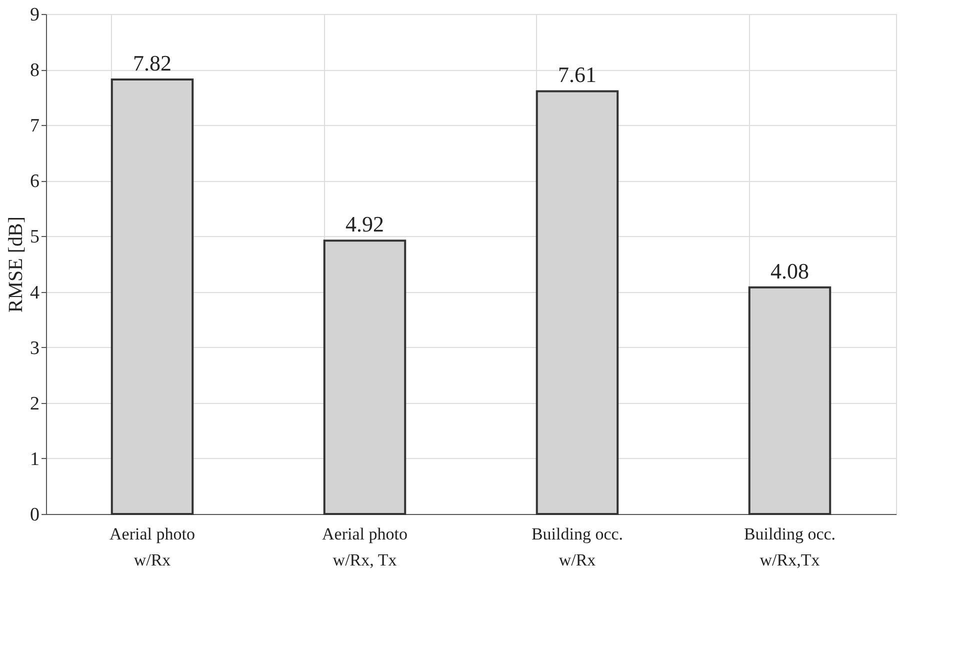  What do you see at coordinates (35, 15) in the screenshot?
I see `y-tick-label: 9` at bounding box center [35, 15].